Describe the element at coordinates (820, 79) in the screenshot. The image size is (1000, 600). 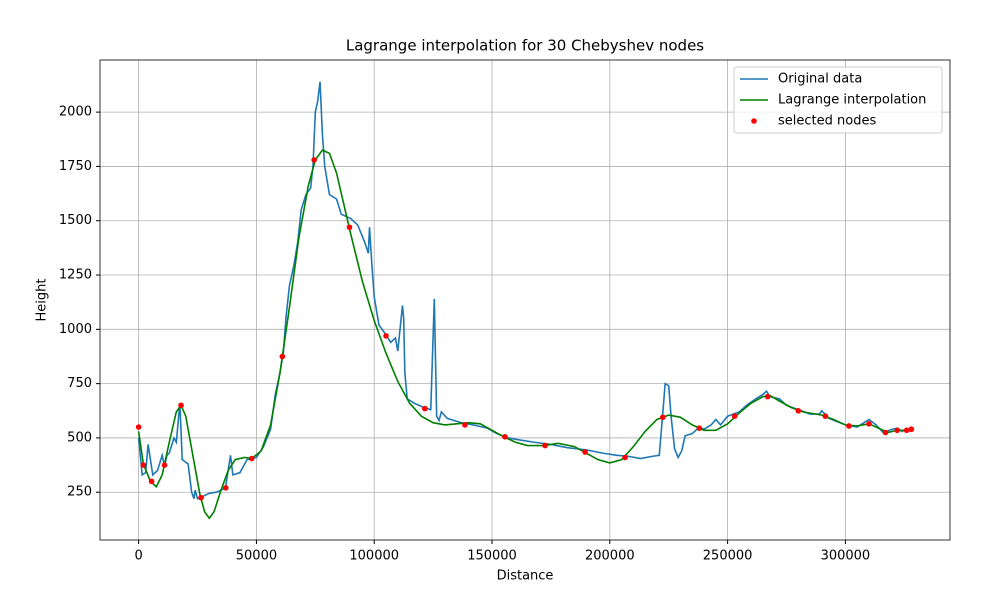
I see `legend-label: Original data` at that location.